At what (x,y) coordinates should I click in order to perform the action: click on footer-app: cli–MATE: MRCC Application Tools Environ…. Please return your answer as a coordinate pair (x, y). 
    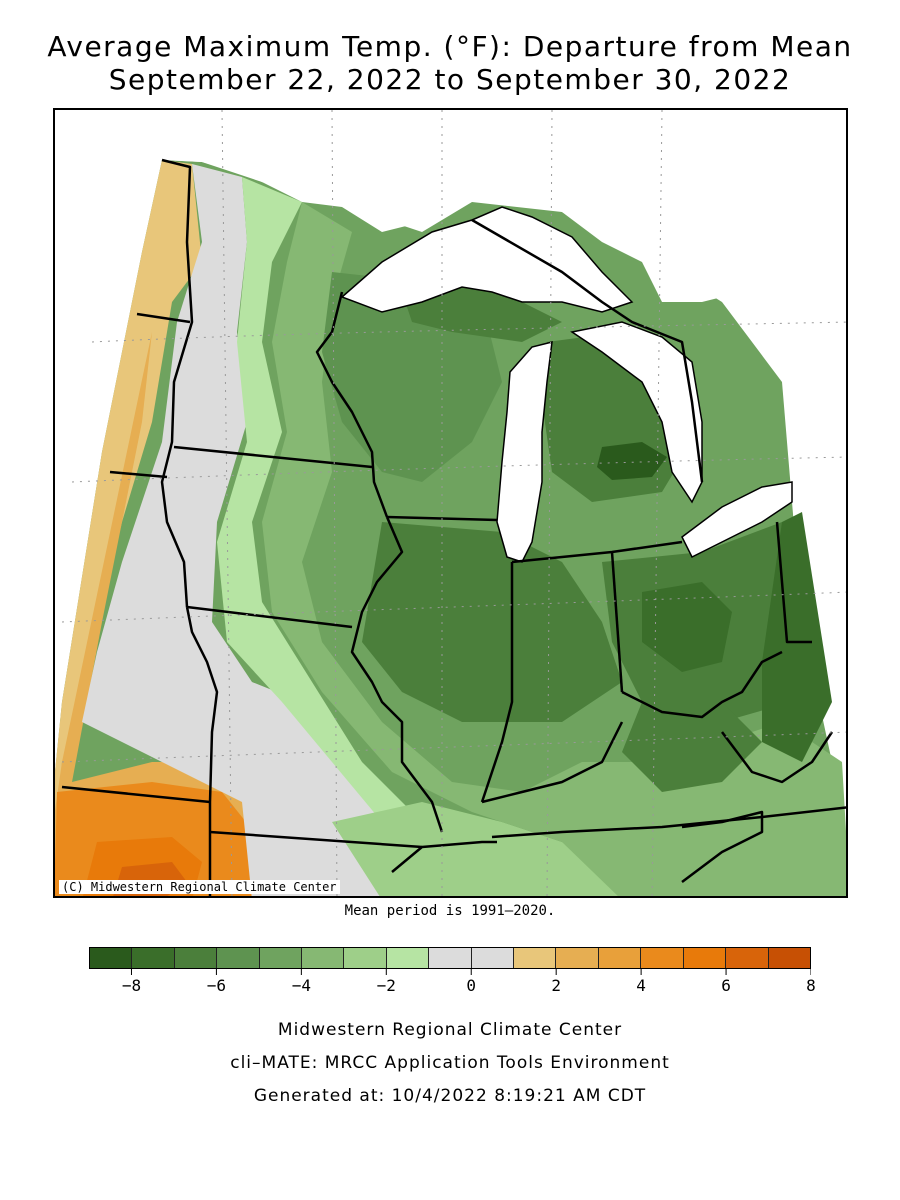
    Looking at the image, I should click on (450, 1063).